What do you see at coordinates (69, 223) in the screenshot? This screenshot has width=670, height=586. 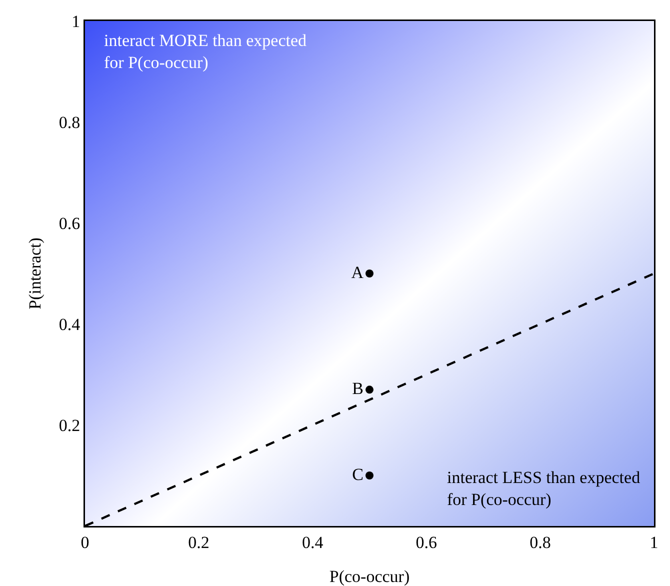 I see `y-tick-label: 0.6` at bounding box center [69, 223].